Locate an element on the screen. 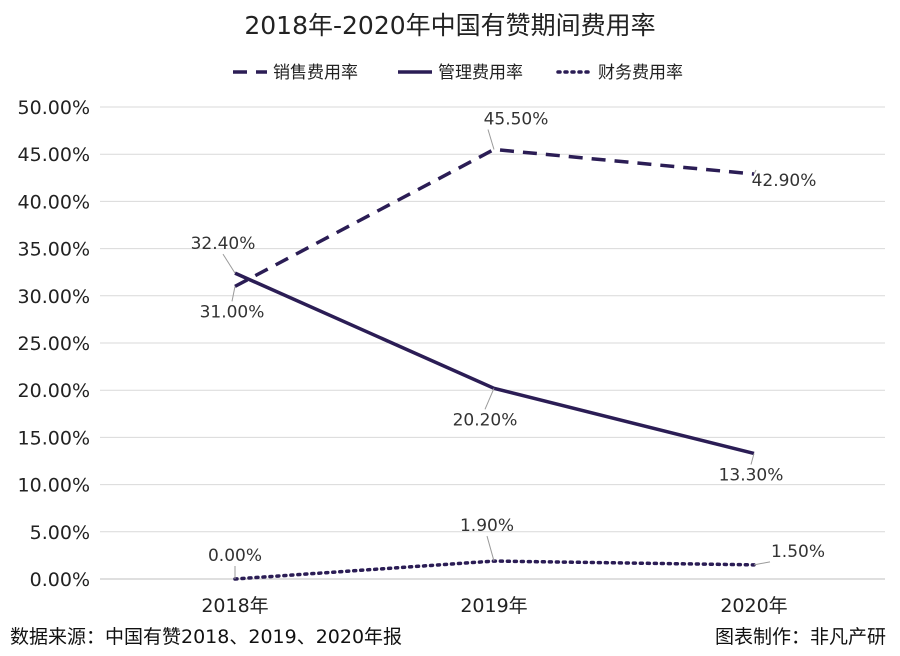 The height and width of the screenshot is (656, 900). data-label: 20.20% is located at coordinates (485, 420).